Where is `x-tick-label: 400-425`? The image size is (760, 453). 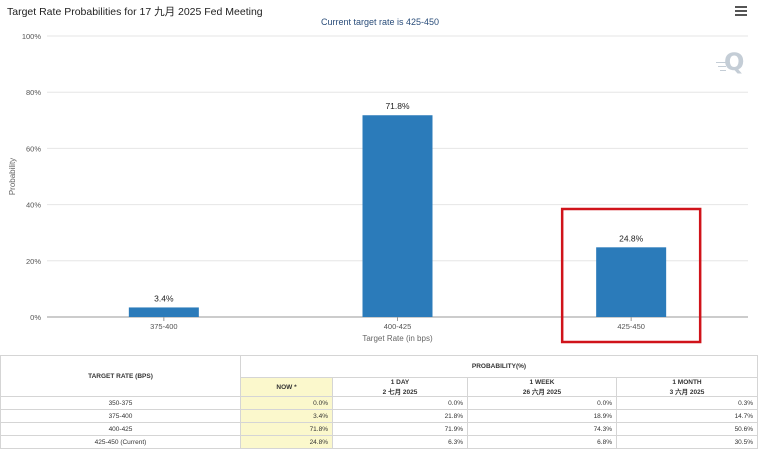 x-tick-label: 400-425 is located at coordinates (398, 326).